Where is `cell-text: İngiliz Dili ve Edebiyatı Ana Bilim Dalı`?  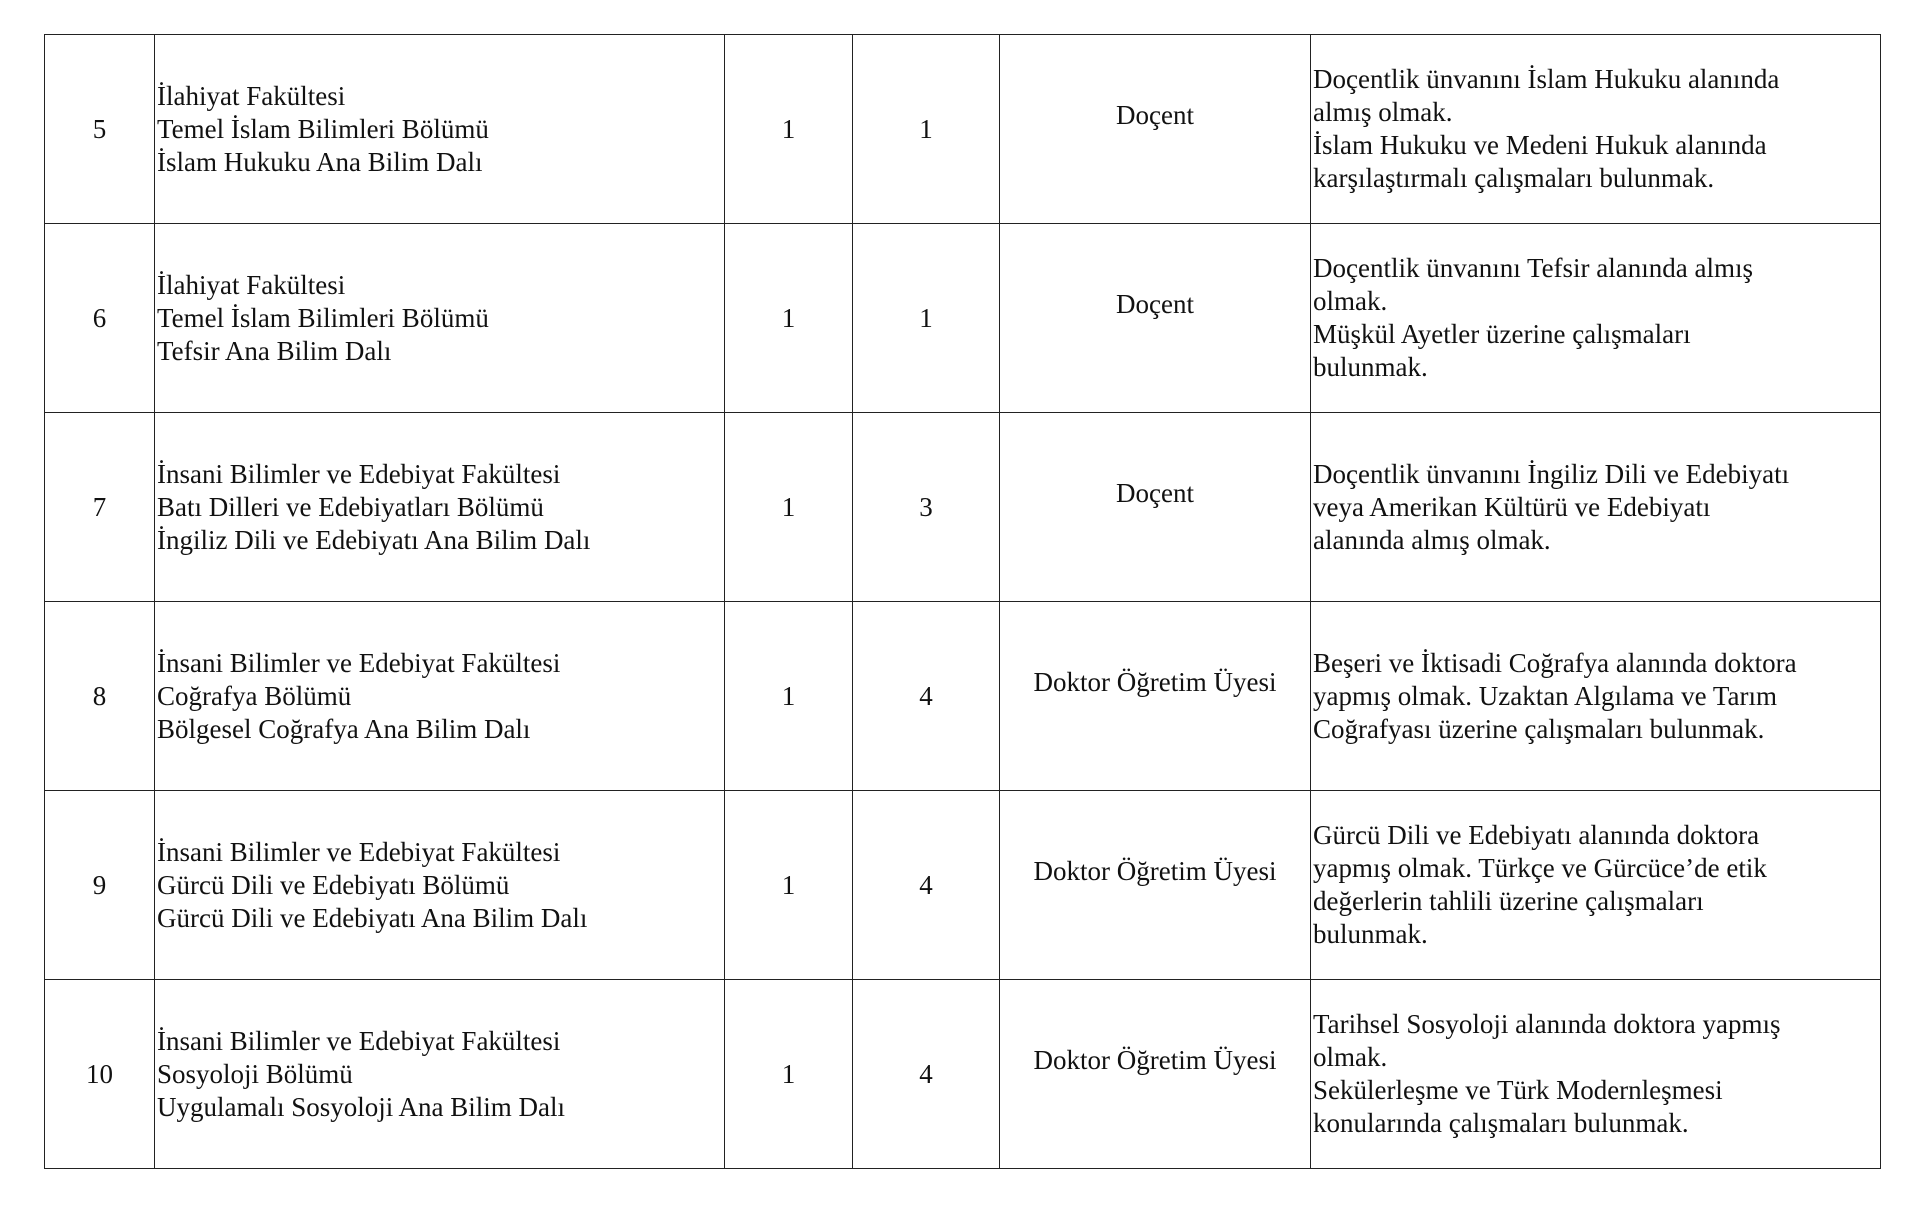 cell-text: İngiliz Dili ve Edebiyatı Ana Bilim Dalı is located at coordinates (374, 539).